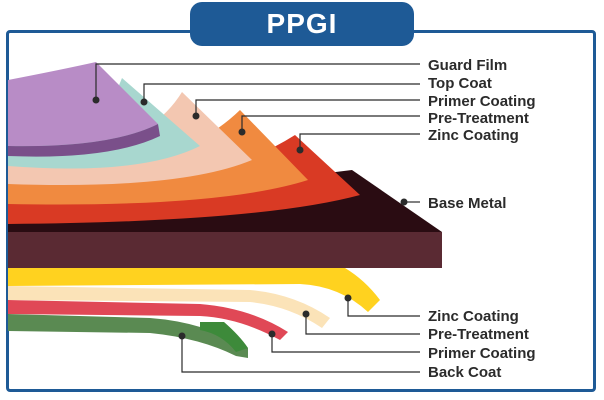 The image size is (604, 400). What do you see at coordinates (348, 298) in the screenshot?
I see `dot-zinc-bottom` at bounding box center [348, 298].